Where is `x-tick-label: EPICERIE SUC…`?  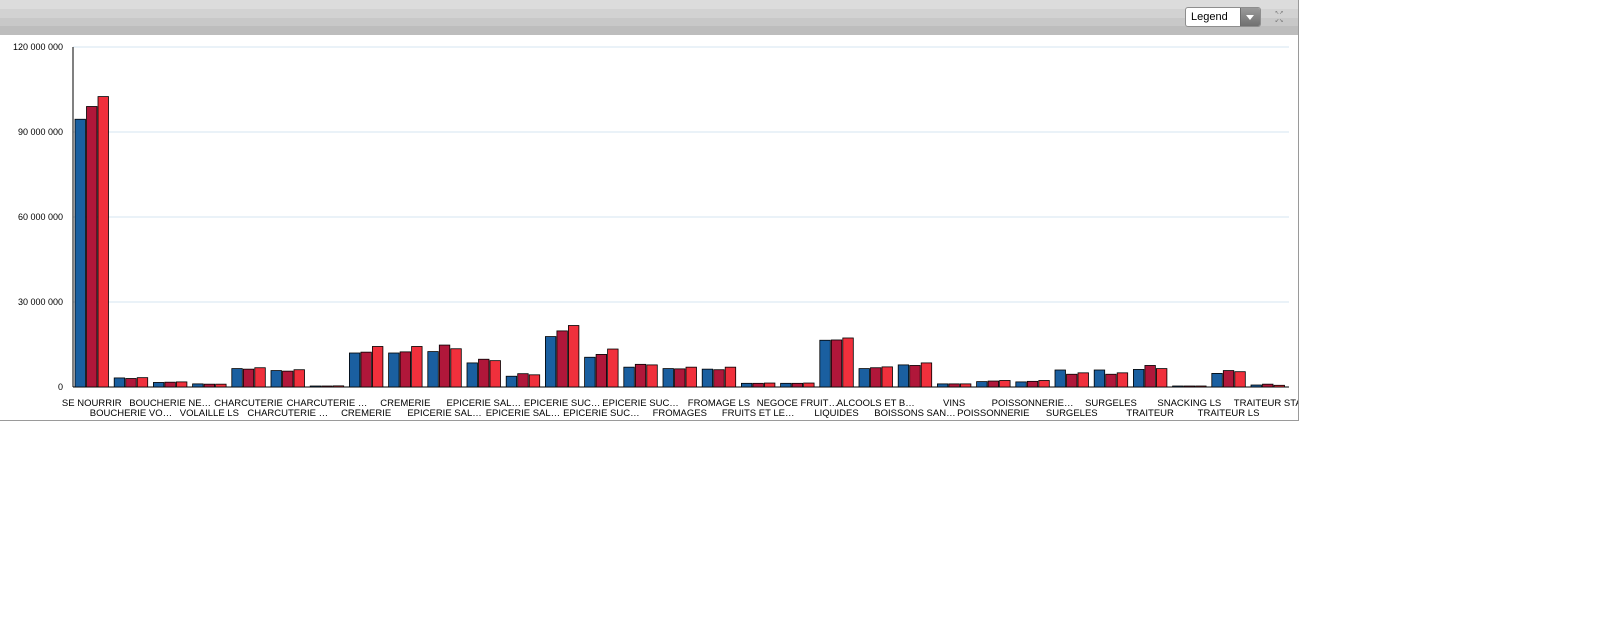
x-tick-label: EPICERIE SUC… is located at coordinates (562, 403).